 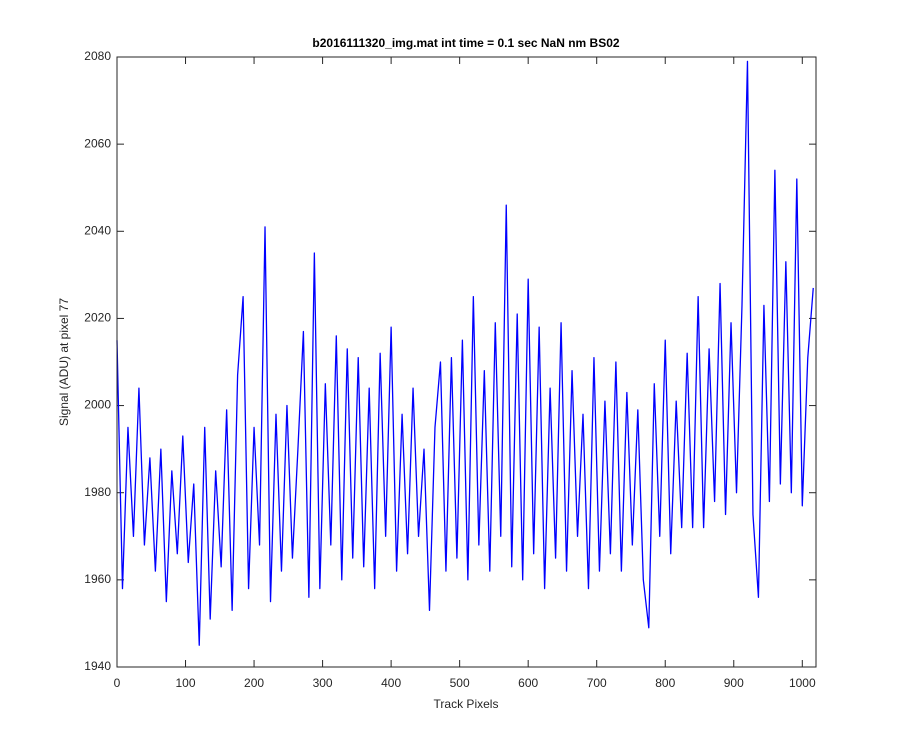 I want to click on y-tick-label: 1960, so click(x=97, y=579).